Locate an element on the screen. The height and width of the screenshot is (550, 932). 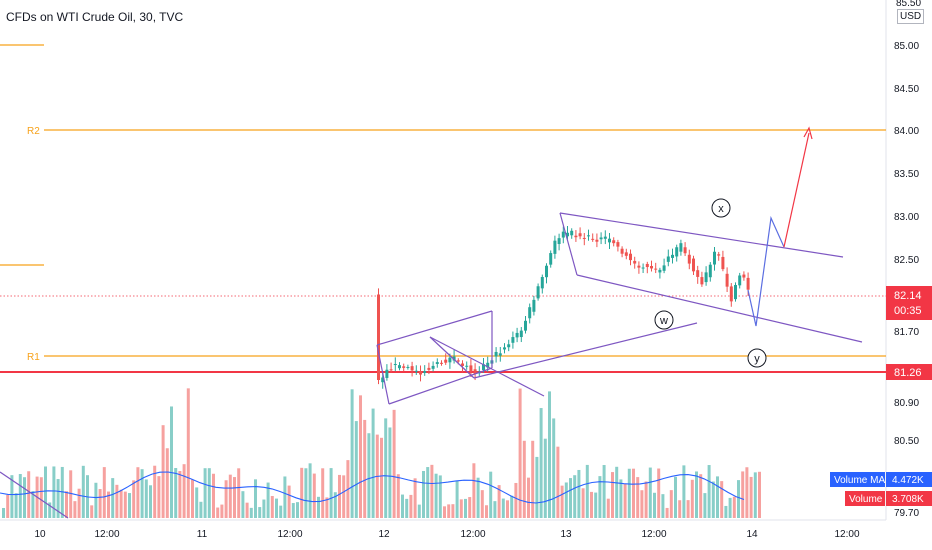
descending-channel is located at coordinates (711, 277).